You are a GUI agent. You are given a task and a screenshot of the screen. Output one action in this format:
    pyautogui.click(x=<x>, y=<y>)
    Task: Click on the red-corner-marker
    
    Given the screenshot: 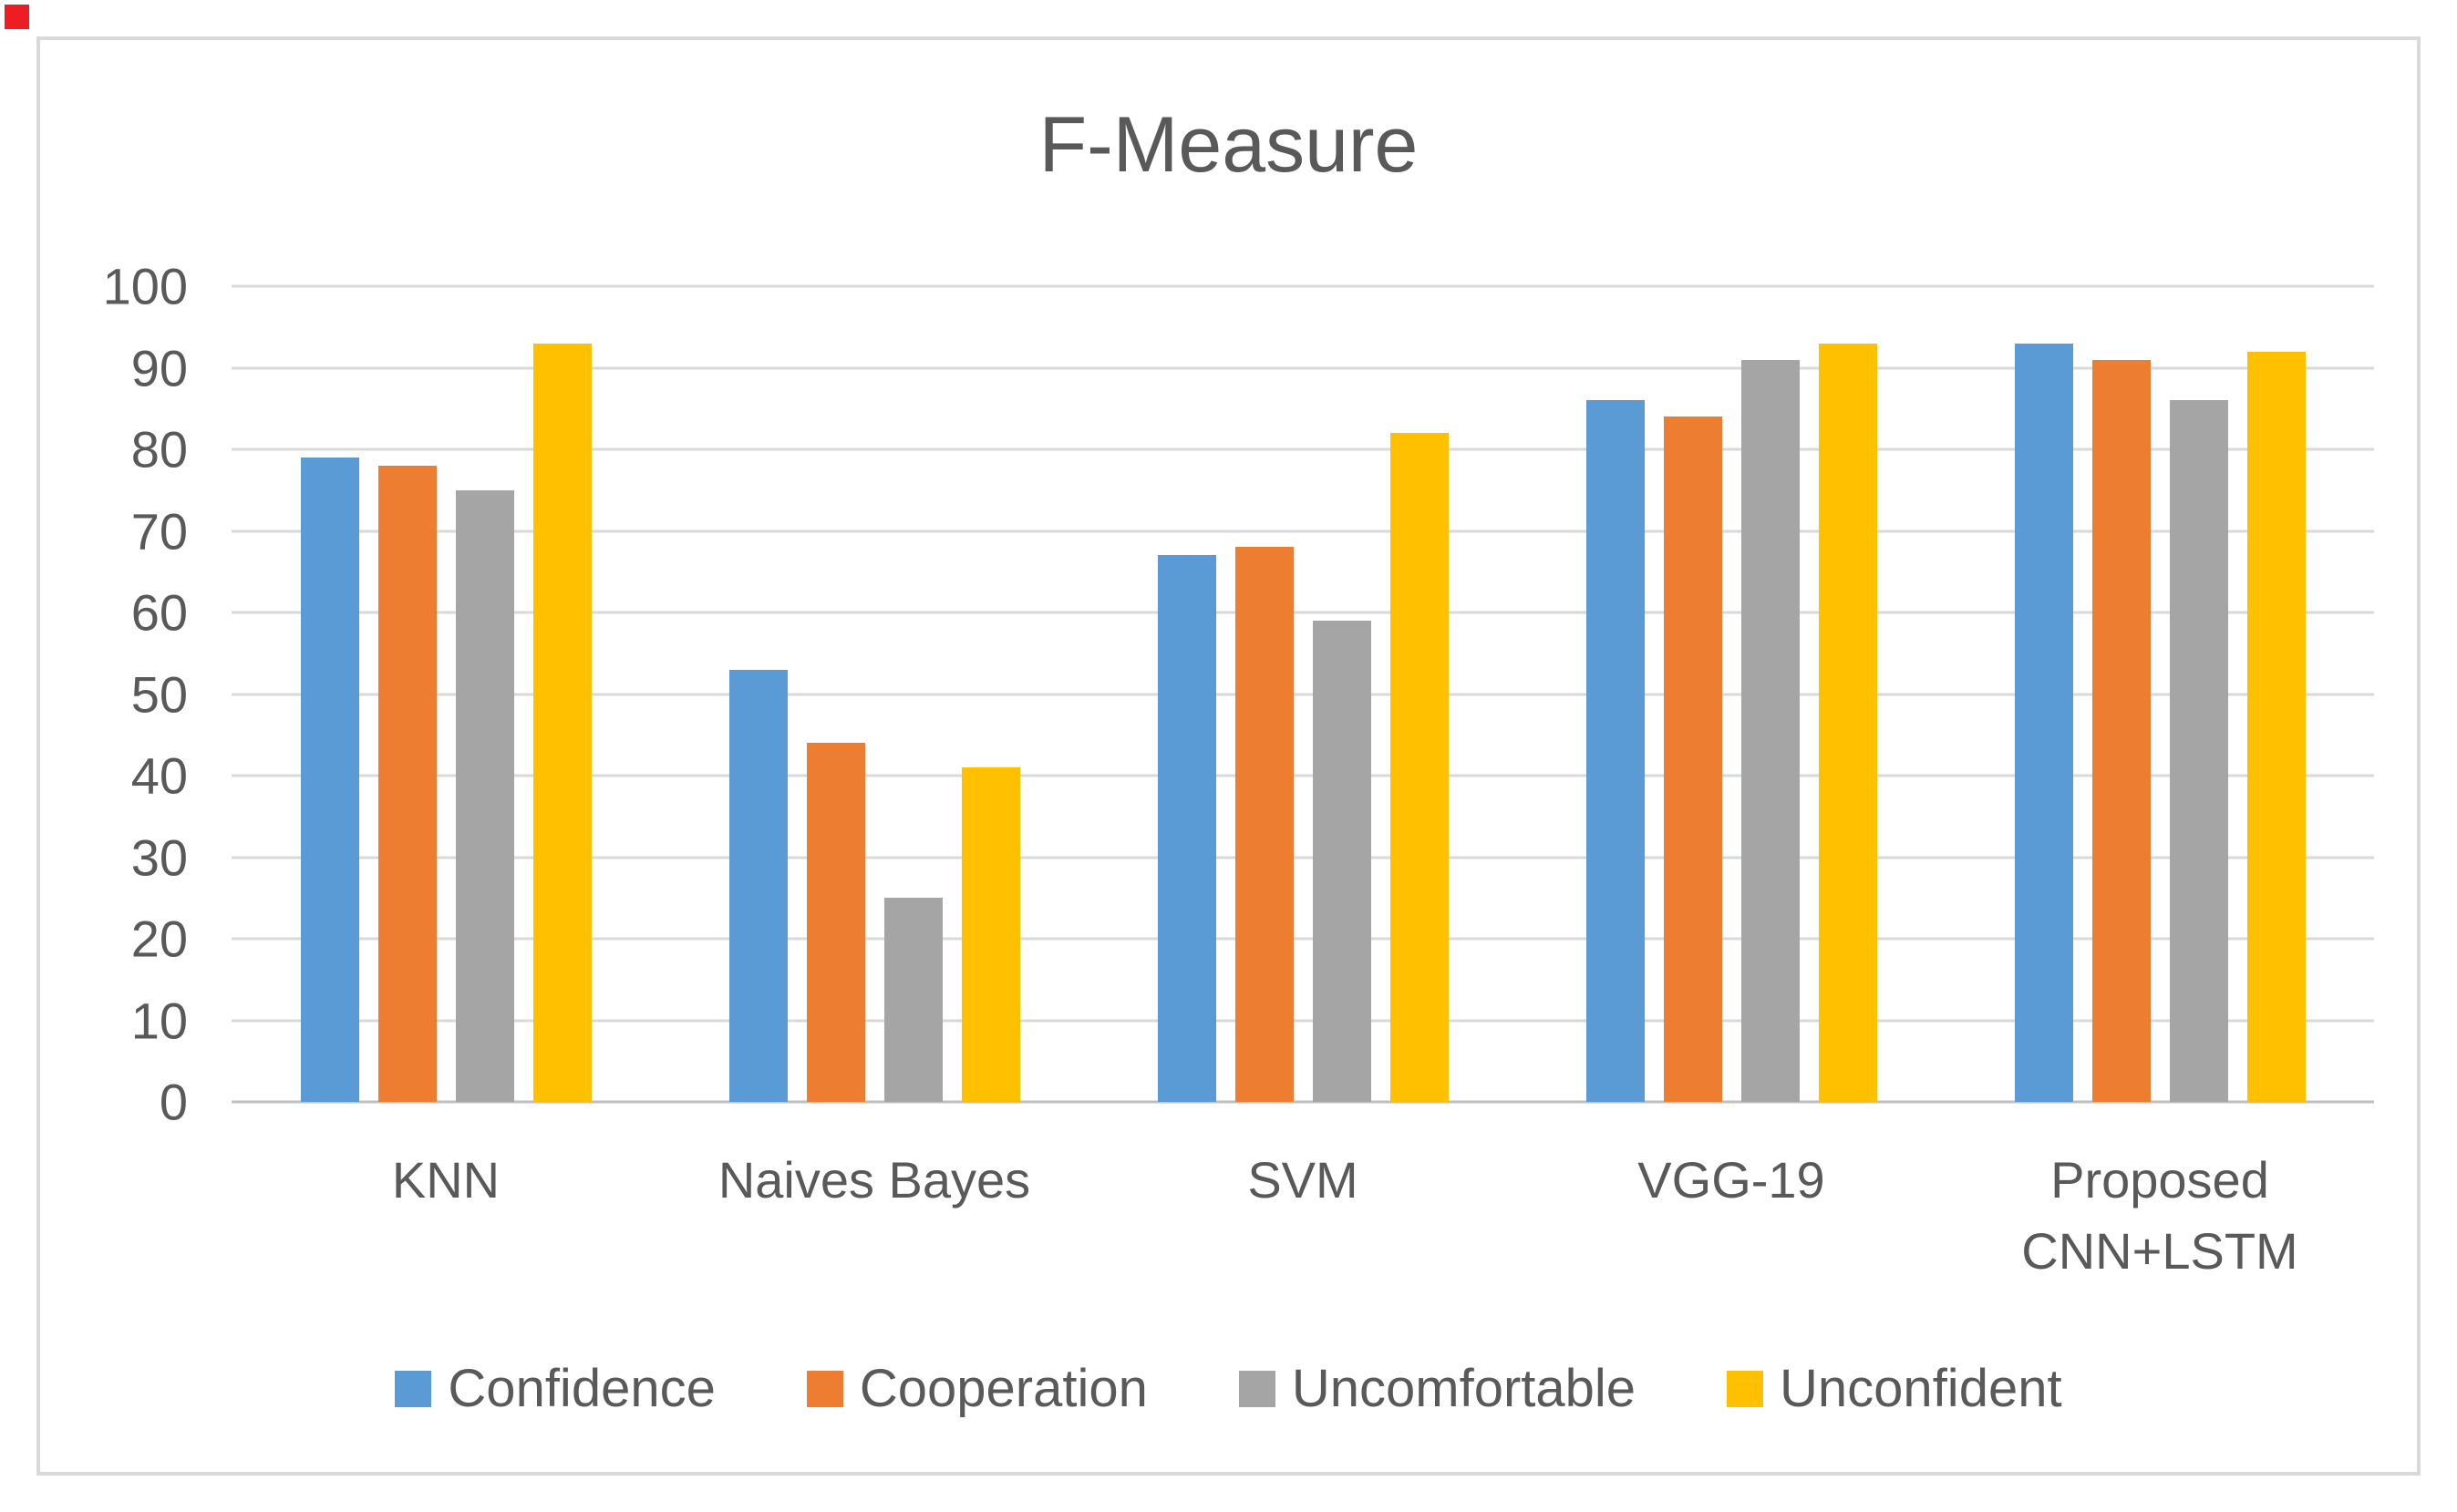 What is the action you would take?
    pyautogui.click(x=17, y=17)
    